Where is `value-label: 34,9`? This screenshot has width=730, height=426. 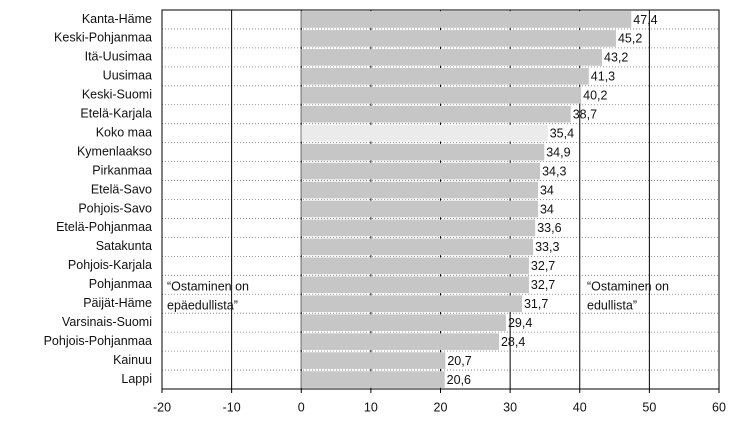 value-label: 34,9 is located at coordinates (558, 152).